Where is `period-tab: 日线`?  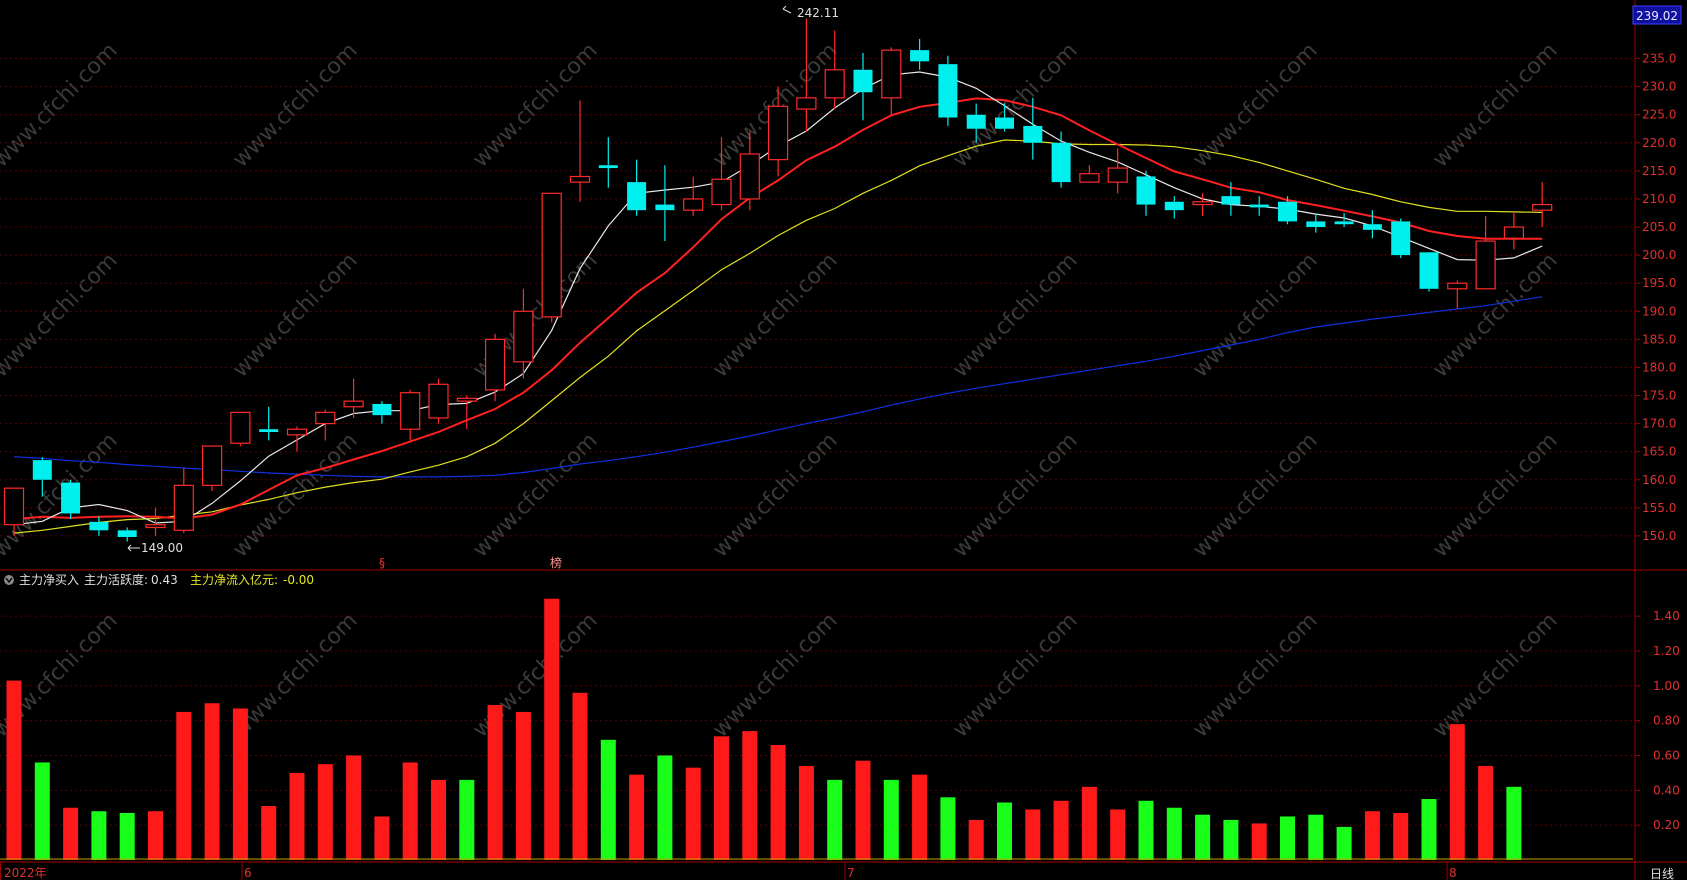
period-tab: 日线 is located at coordinates (1662, 873).